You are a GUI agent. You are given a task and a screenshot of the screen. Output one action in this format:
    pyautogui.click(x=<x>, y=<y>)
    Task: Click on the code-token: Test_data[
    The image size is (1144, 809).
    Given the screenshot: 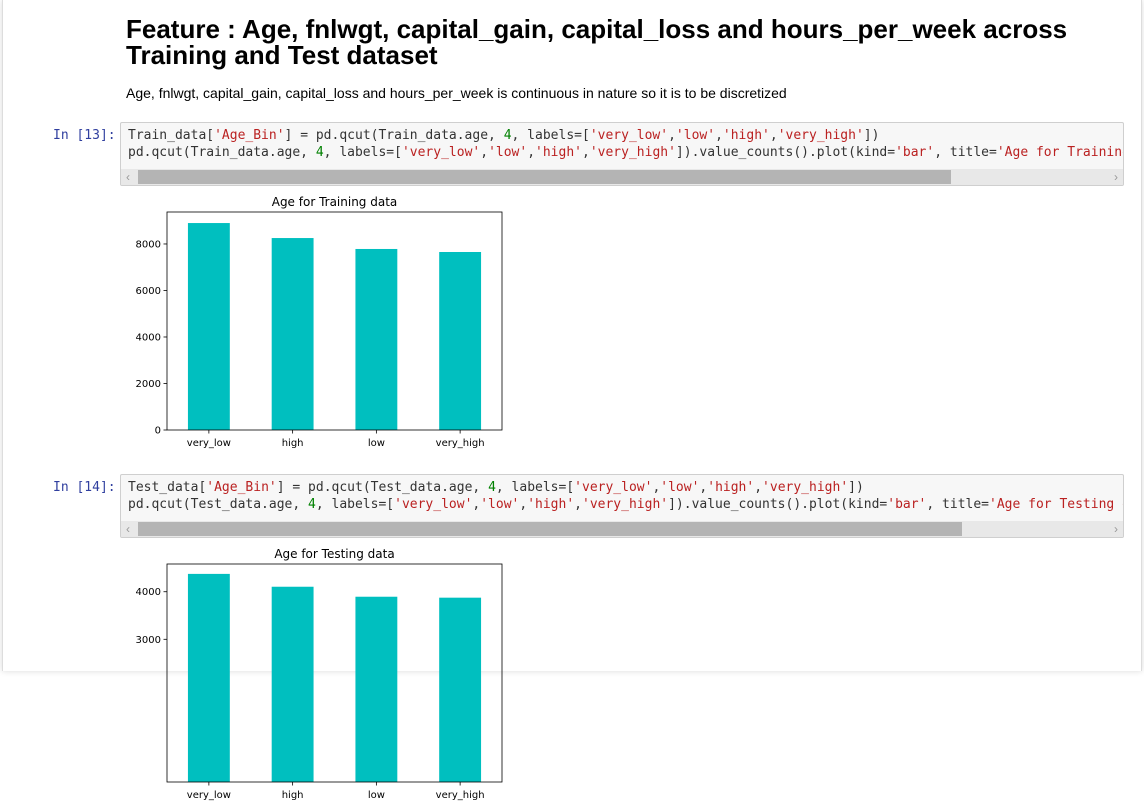 What is the action you would take?
    pyautogui.click(x=167, y=487)
    